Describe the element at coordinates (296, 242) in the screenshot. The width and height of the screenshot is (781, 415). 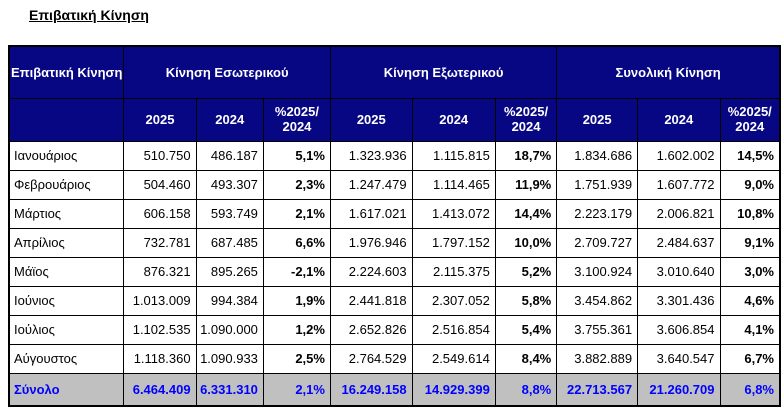
I see `pct-cell: 6,6%` at that location.